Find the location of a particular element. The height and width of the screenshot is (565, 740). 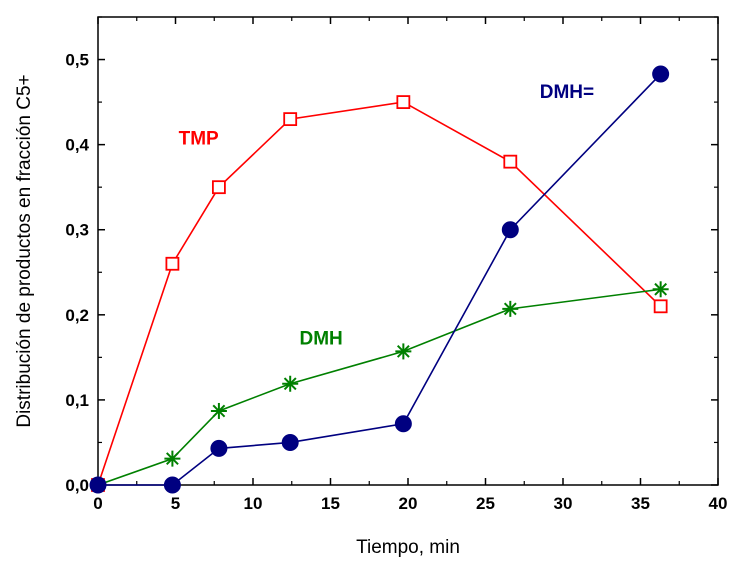

x-tick-label: 20 is located at coordinates (408, 503).